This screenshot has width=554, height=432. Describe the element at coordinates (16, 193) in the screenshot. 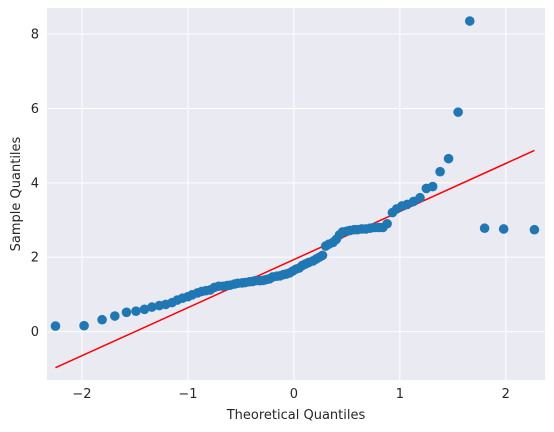

I see `y-axis-label: Sample Quantiles` at that location.